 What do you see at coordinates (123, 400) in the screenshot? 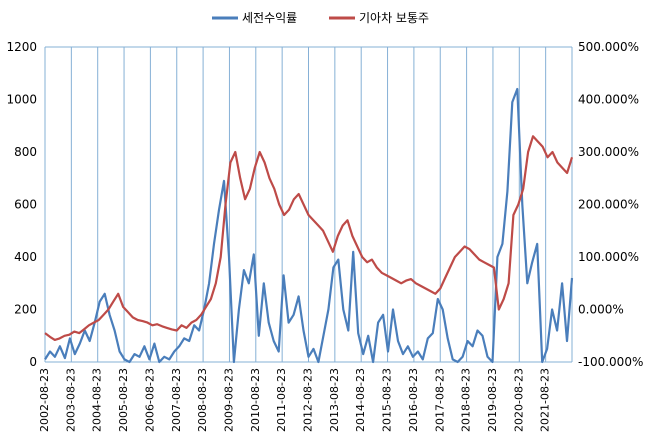
I see `x-tick-label: 2005-08-23` at bounding box center [123, 400].